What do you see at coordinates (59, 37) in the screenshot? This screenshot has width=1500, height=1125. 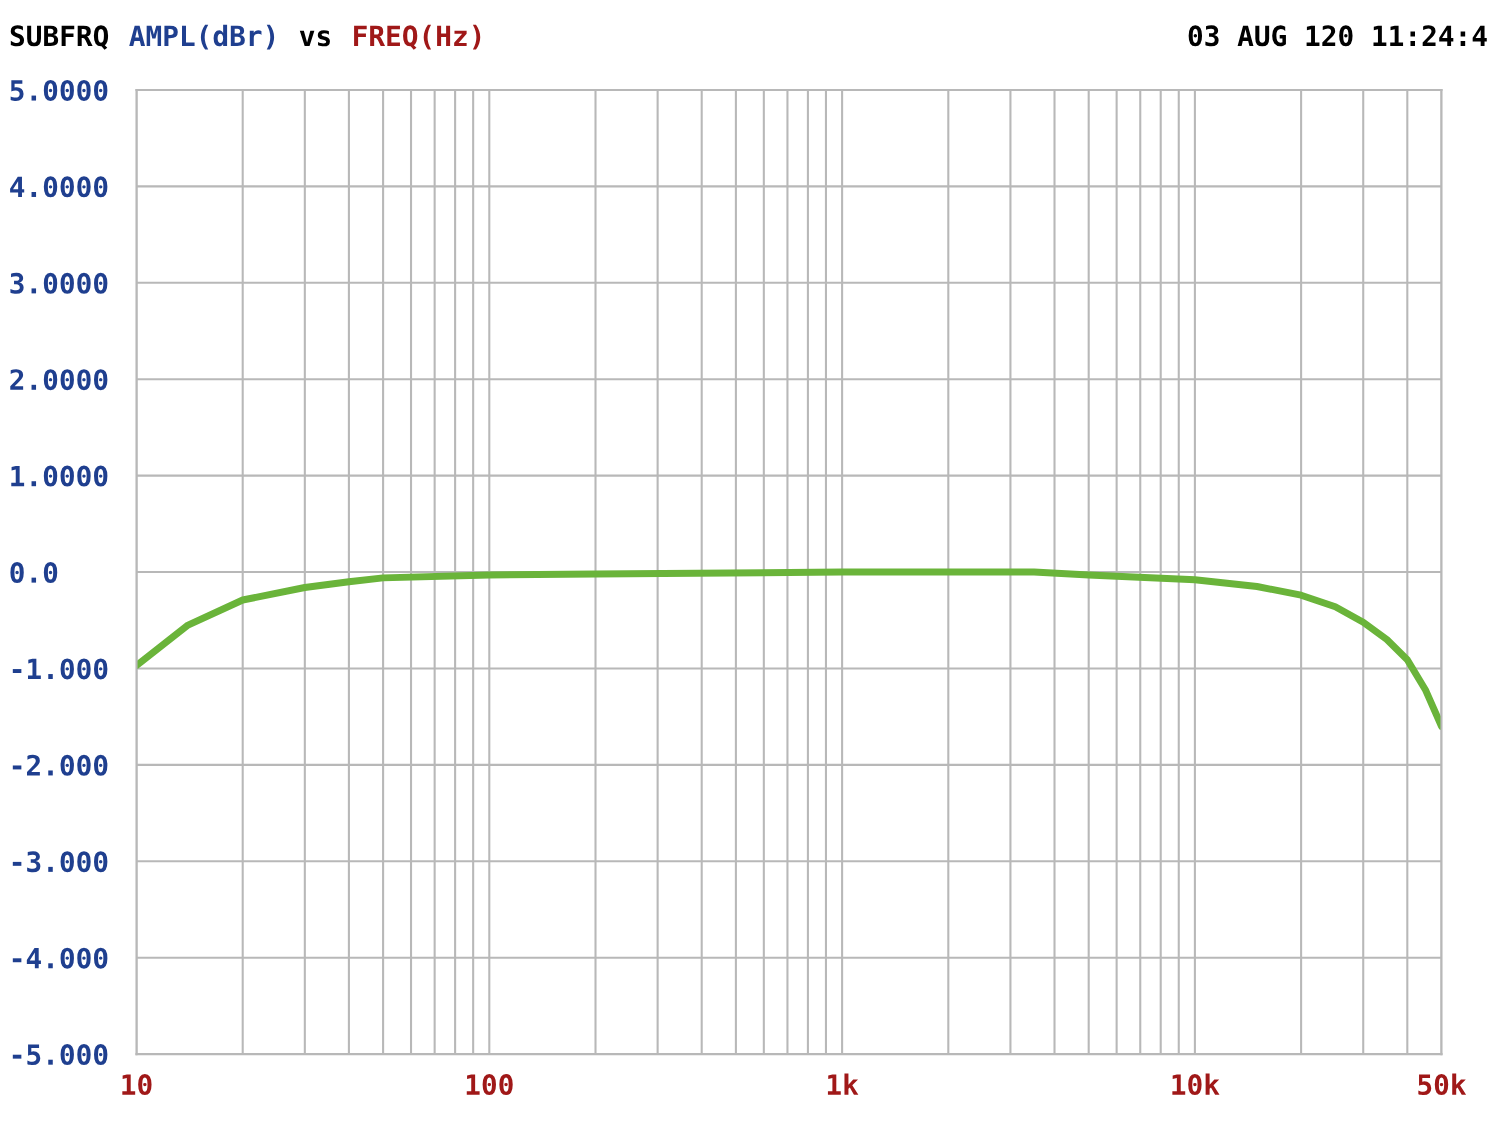 I see `chart-title: SUBFRQ` at bounding box center [59, 37].